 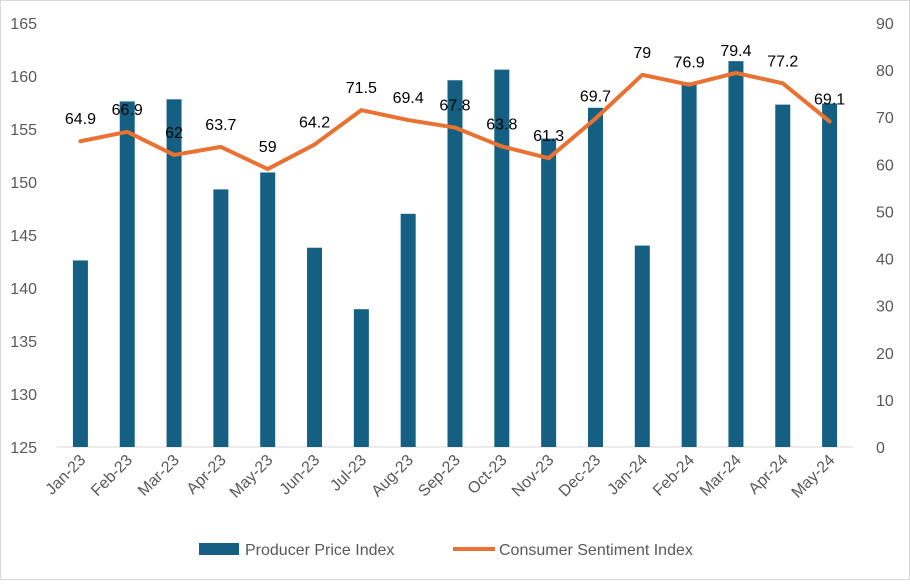 What do you see at coordinates (319, 550) in the screenshot?
I see `legend-label-ppi: Producer Price Index` at bounding box center [319, 550].